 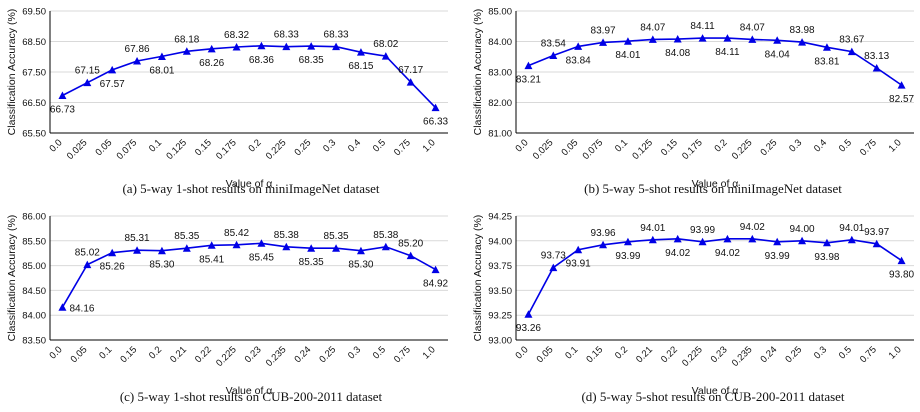 I want to click on data-label: 93.97, so click(x=876, y=232).